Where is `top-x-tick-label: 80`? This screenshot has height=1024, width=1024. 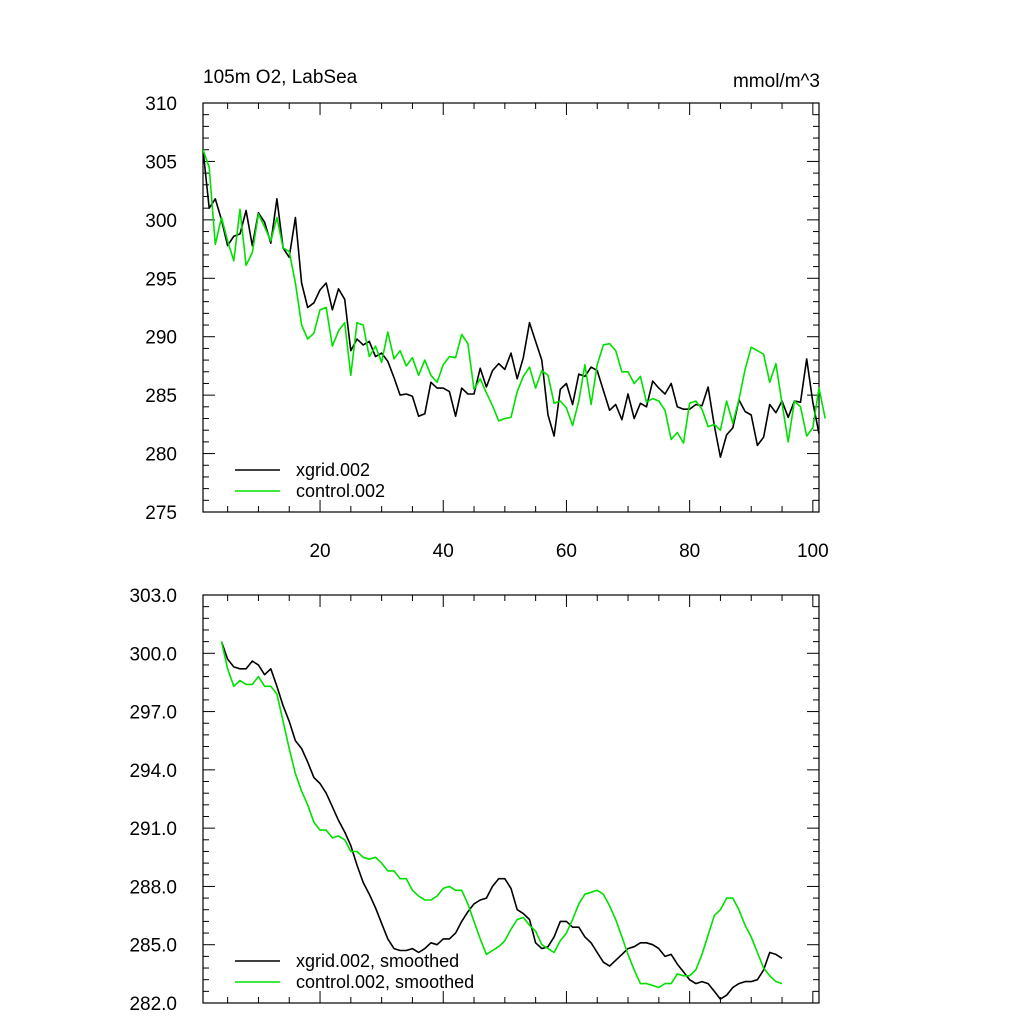 top-x-tick-label: 80 is located at coordinates (689, 551).